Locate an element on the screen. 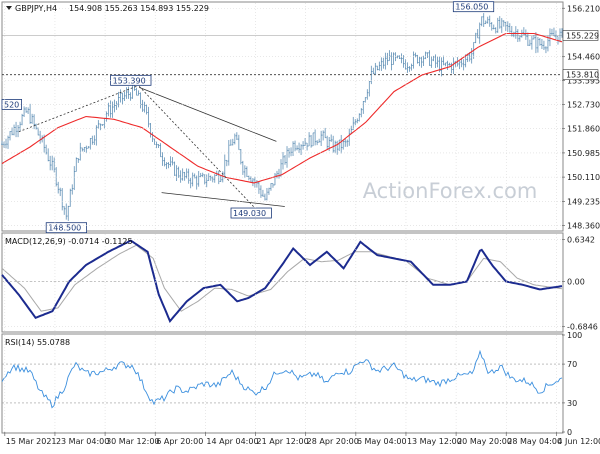 The height and width of the screenshot is (454, 600). rsi-tick-label: 0 is located at coordinates (569, 432).